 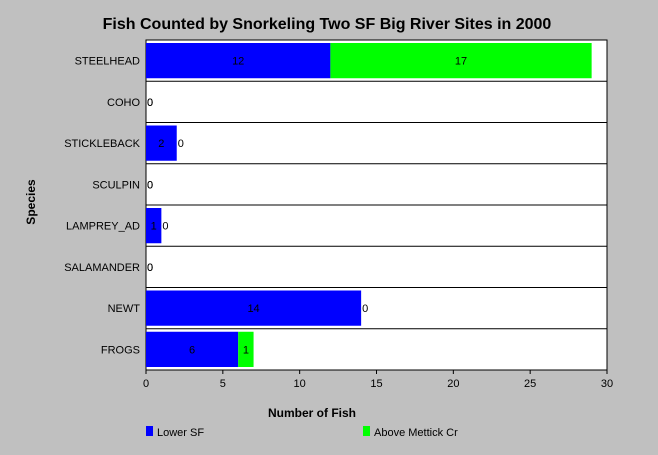 I want to click on x-tick-label: 30, so click(x=607, y=384).